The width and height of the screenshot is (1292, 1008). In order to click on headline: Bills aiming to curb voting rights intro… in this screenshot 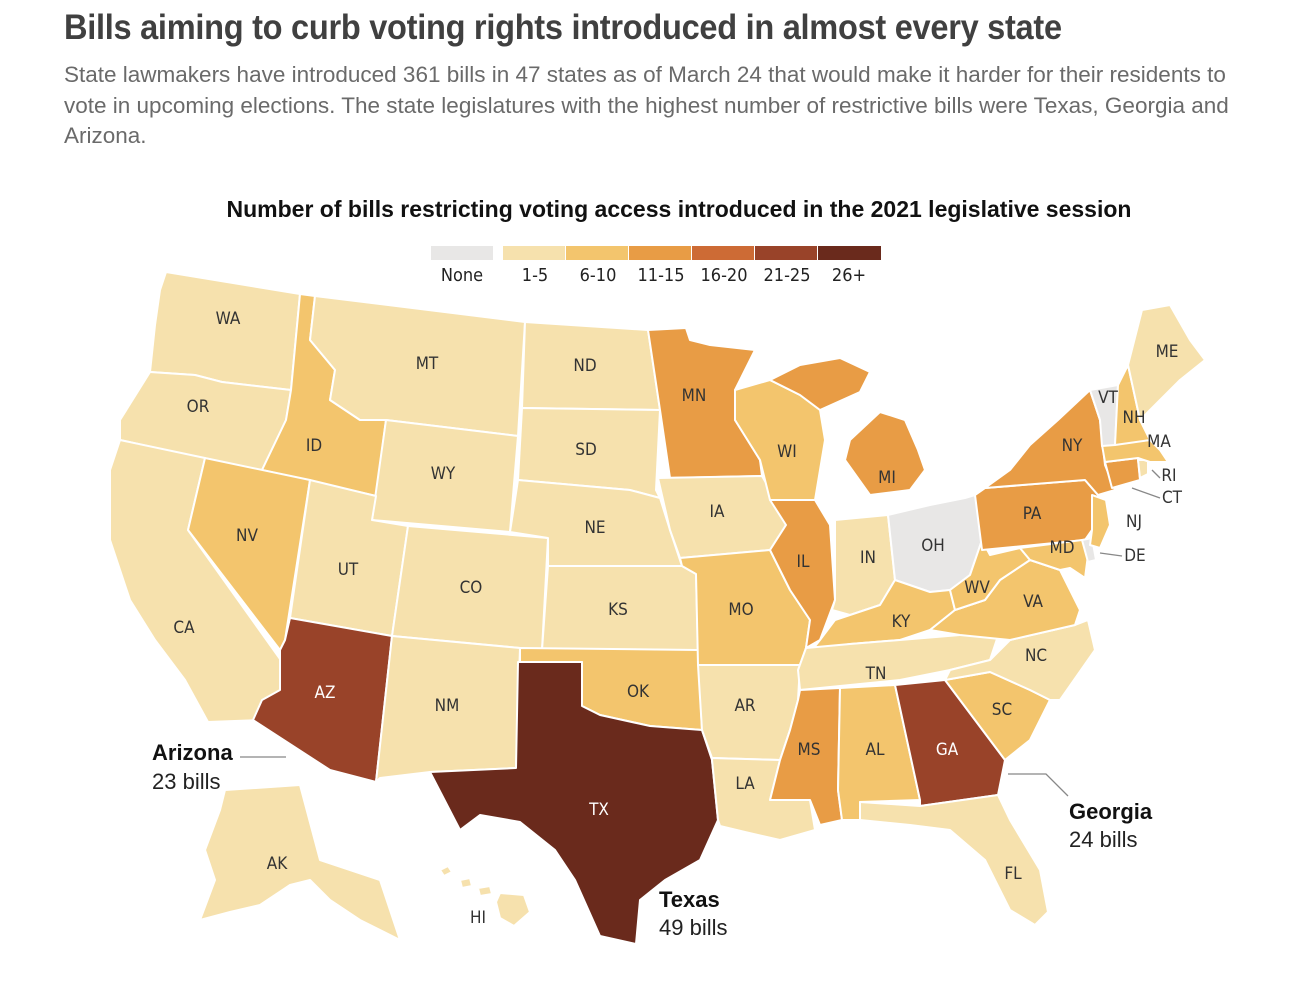, I will do `click(563, 27)`.